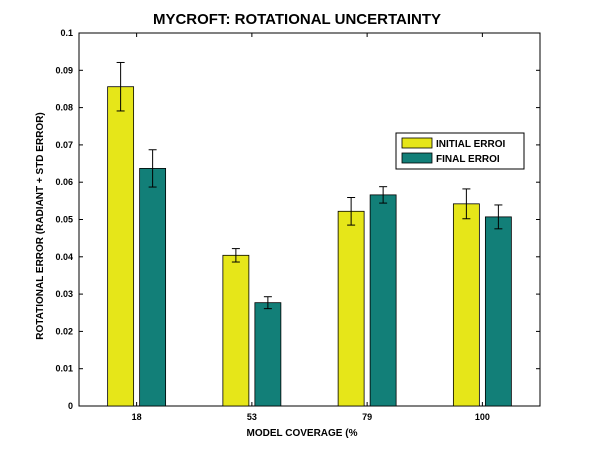  Describe the element at coordinates (64, 369) in the screenshot. I see `y-tick-label: 0.01` at that location.